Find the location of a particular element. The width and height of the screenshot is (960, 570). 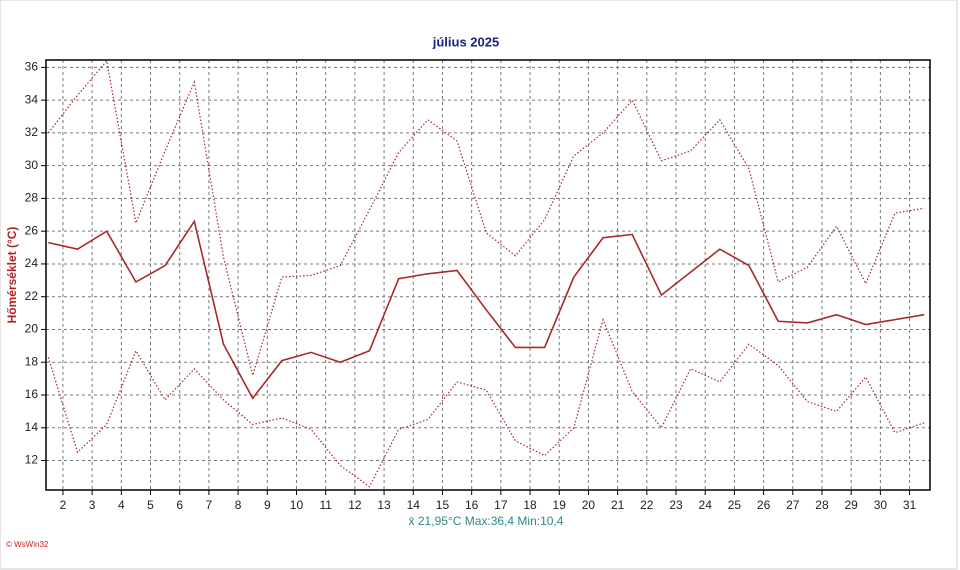

y-tick-label: 28 is located at coordinates (32, 198).